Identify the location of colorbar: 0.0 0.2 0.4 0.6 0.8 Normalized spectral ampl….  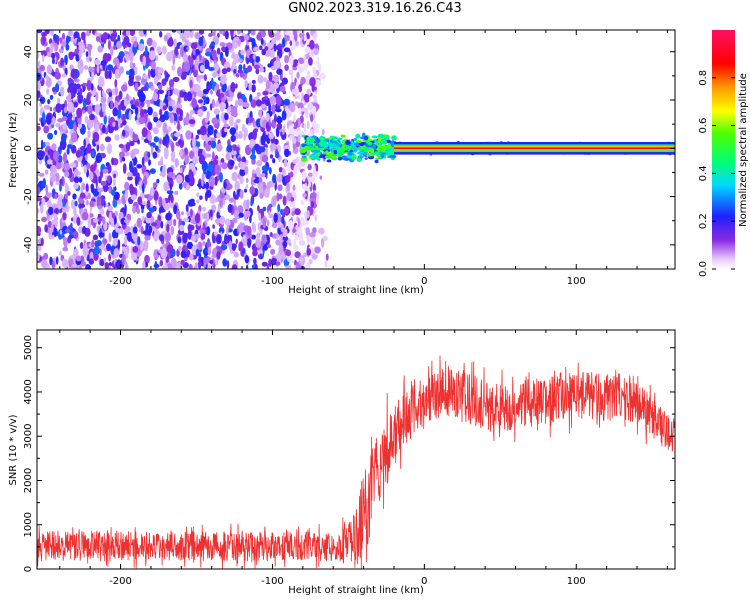
(723, 153).